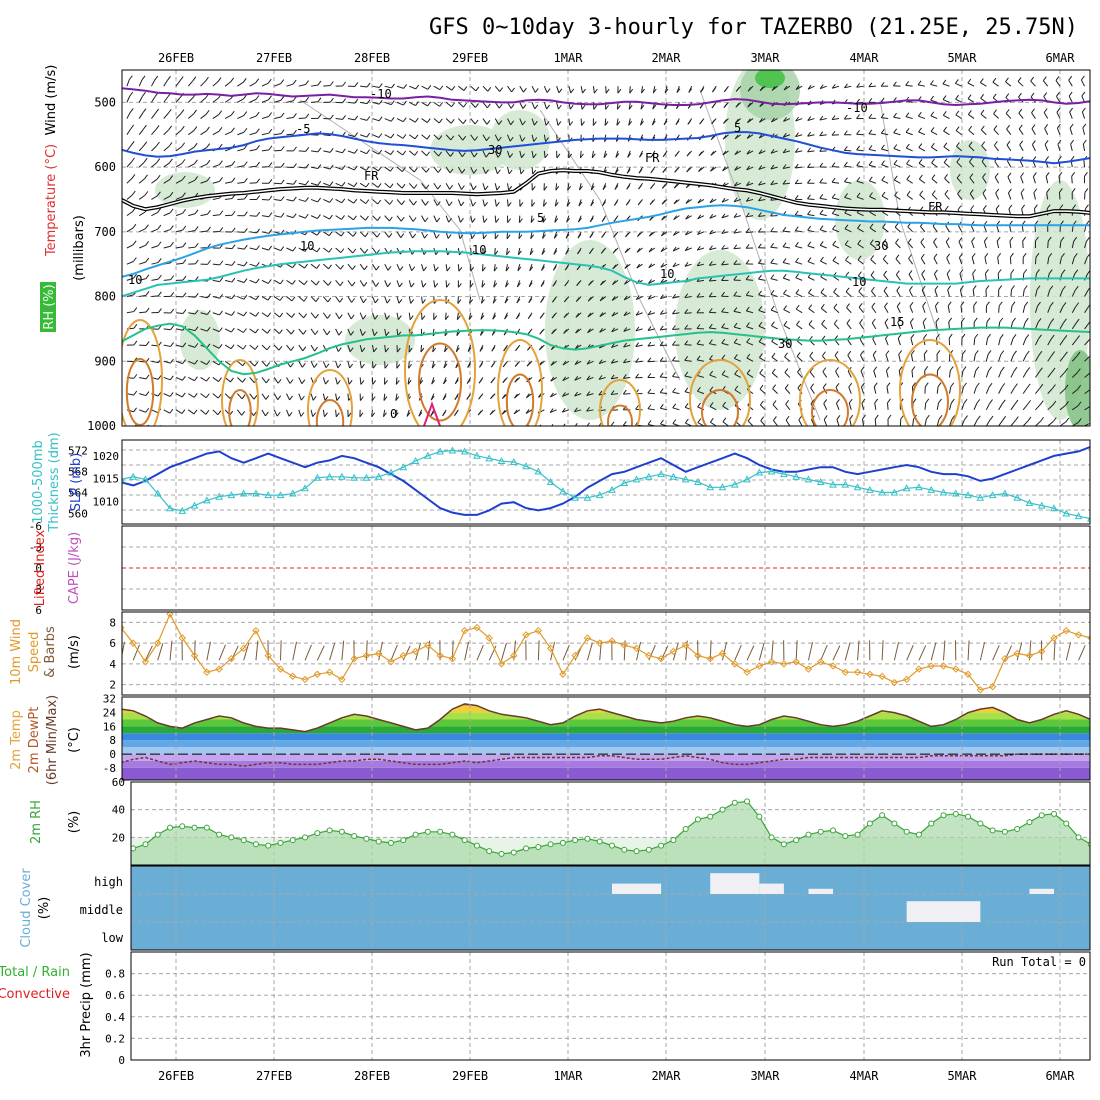 The width and height of the screenshot is (1100, 1100). Describe the element at coordinates (105, 167) in the screenshot. I see `pressure-tick-label: 600` at that location.